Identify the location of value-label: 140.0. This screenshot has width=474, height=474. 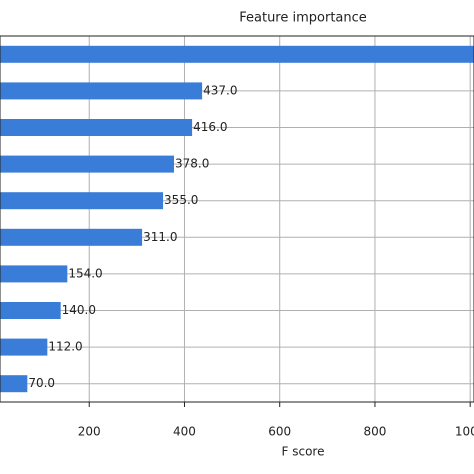
(79, 310).